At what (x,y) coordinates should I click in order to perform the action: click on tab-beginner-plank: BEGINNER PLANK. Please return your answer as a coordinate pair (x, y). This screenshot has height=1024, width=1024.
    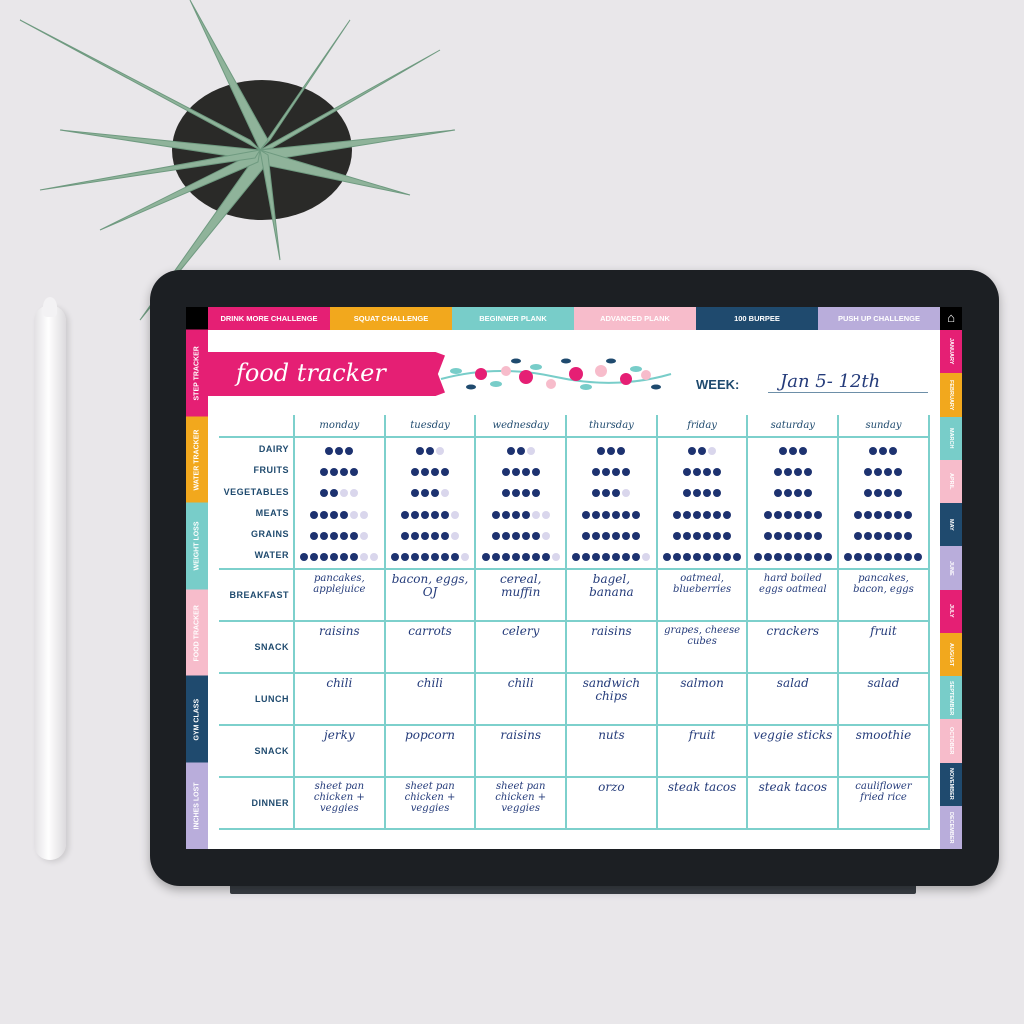
    Looking at the image, I should click on (513, 318).